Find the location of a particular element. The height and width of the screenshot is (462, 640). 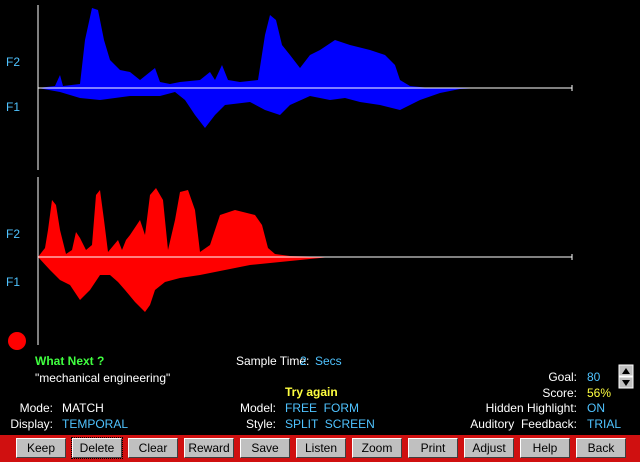

toolbar-button: Clear is located at coordinates (153, 448).